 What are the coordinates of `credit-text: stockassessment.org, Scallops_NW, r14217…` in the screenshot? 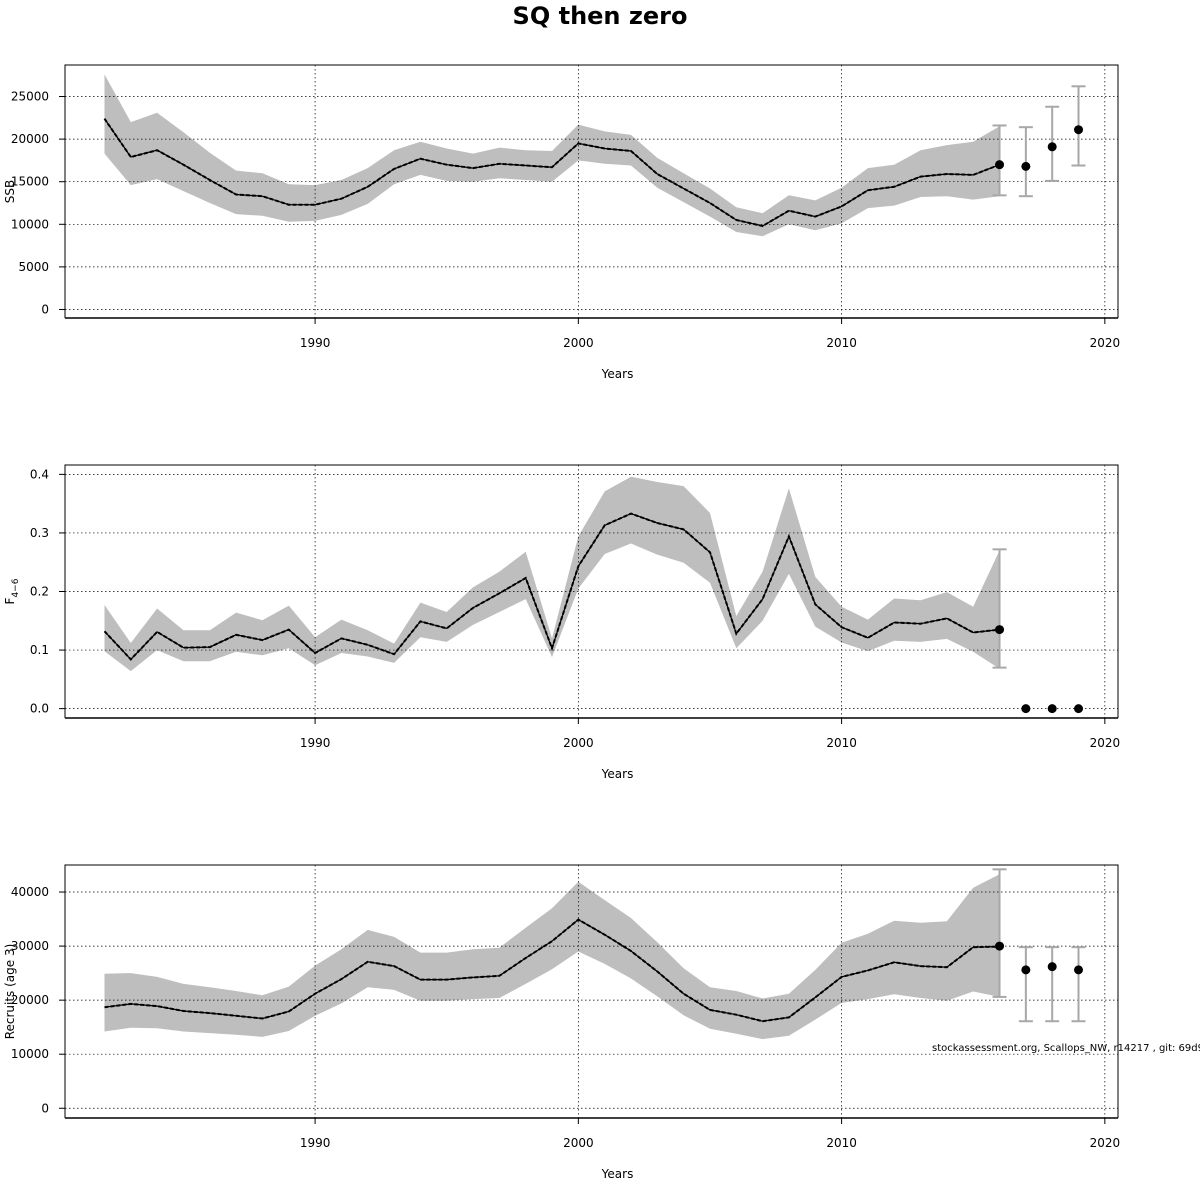 It's located at (1066, 1048).